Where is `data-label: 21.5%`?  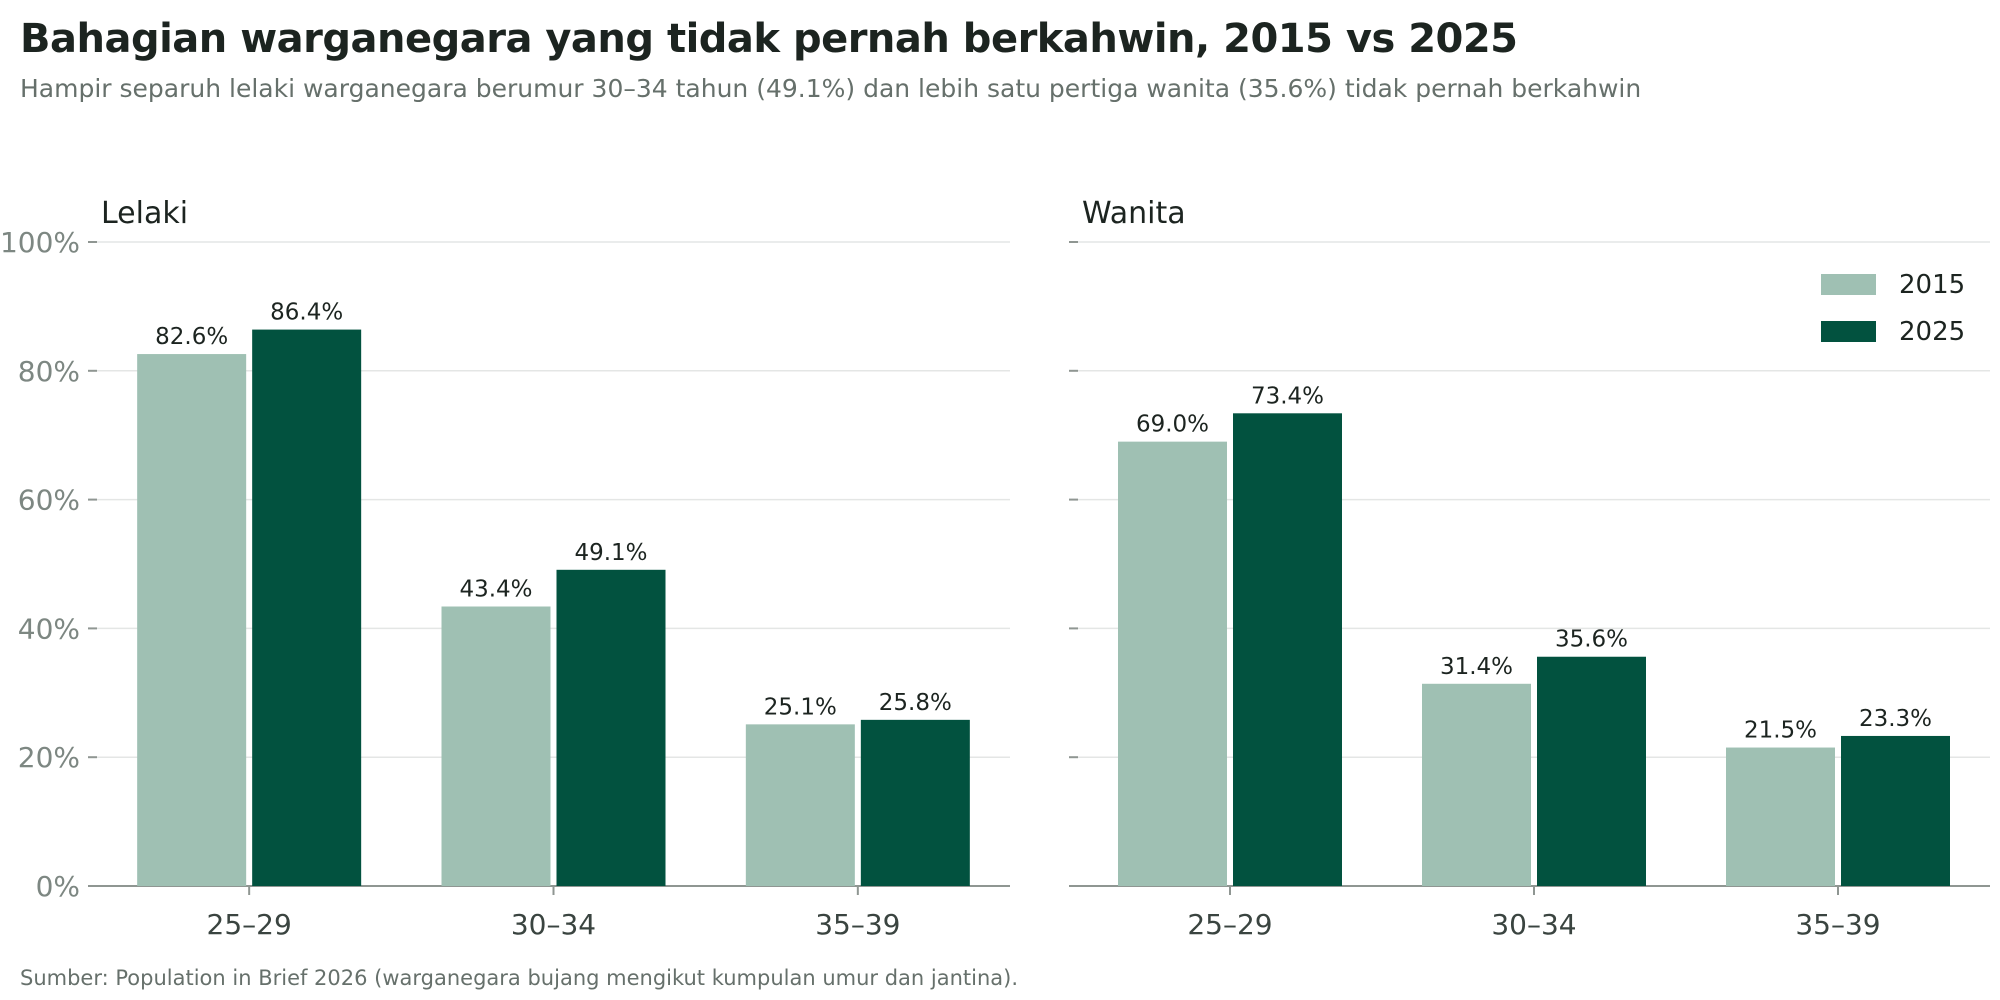 data-label: 21.5% is located at coordinates (1780, 731).